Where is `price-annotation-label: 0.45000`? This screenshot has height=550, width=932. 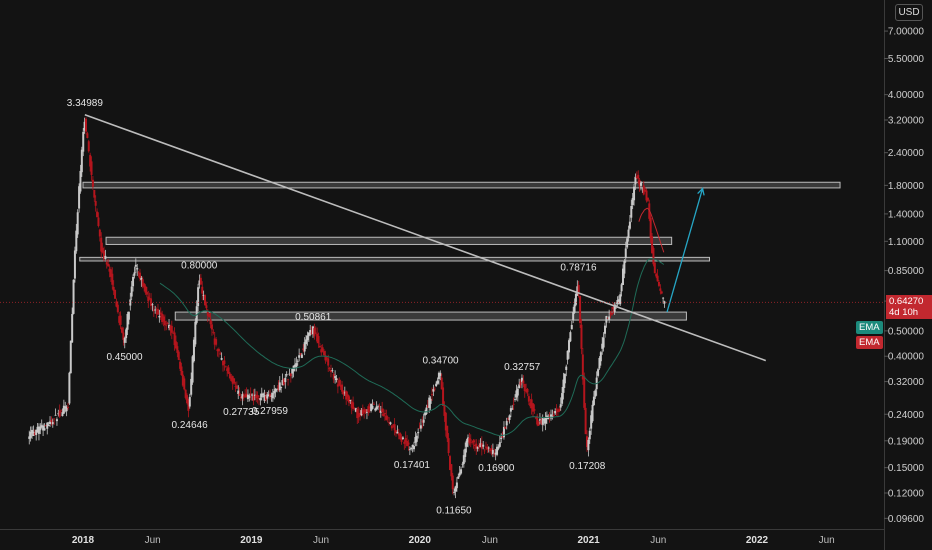 price-annotation-label: 0.45000 is located at coordinates (124, 357).